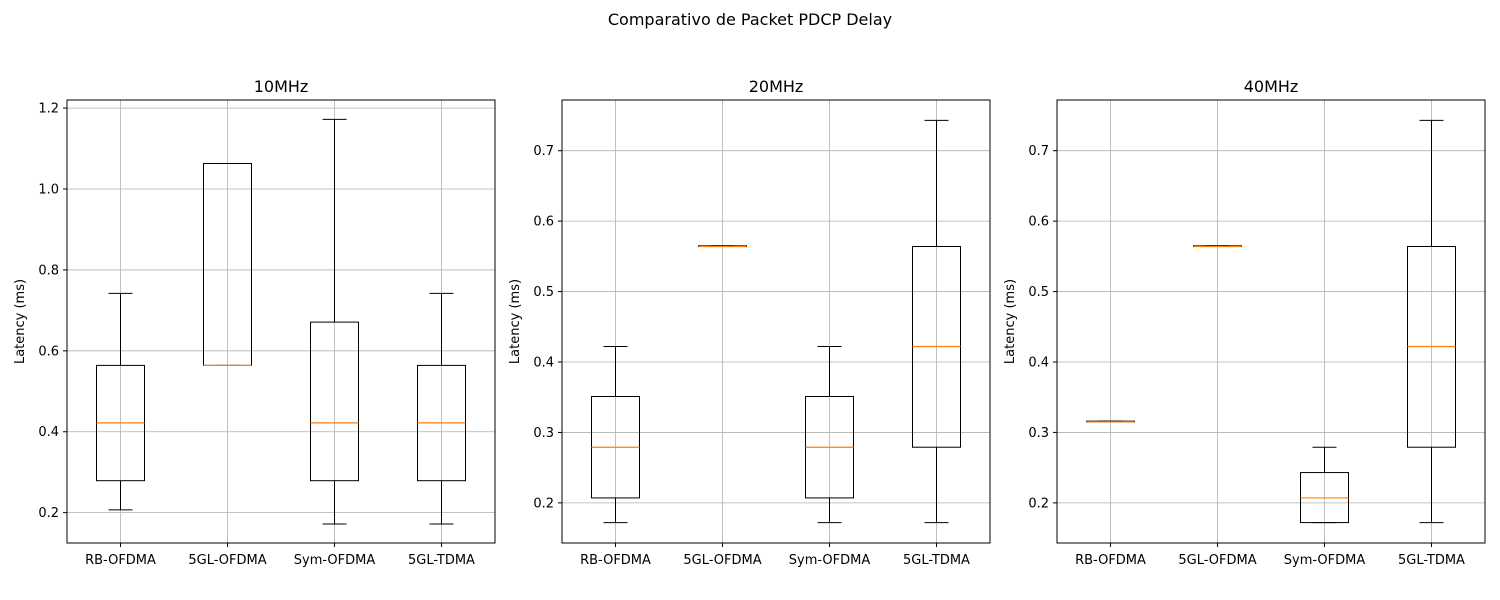 This screenshot has height=600, width=1500. What do you see at coordinates (48, 190) in the screenshot?
I see `y-tick-label: 1.0` at bounding box center [48, 190].